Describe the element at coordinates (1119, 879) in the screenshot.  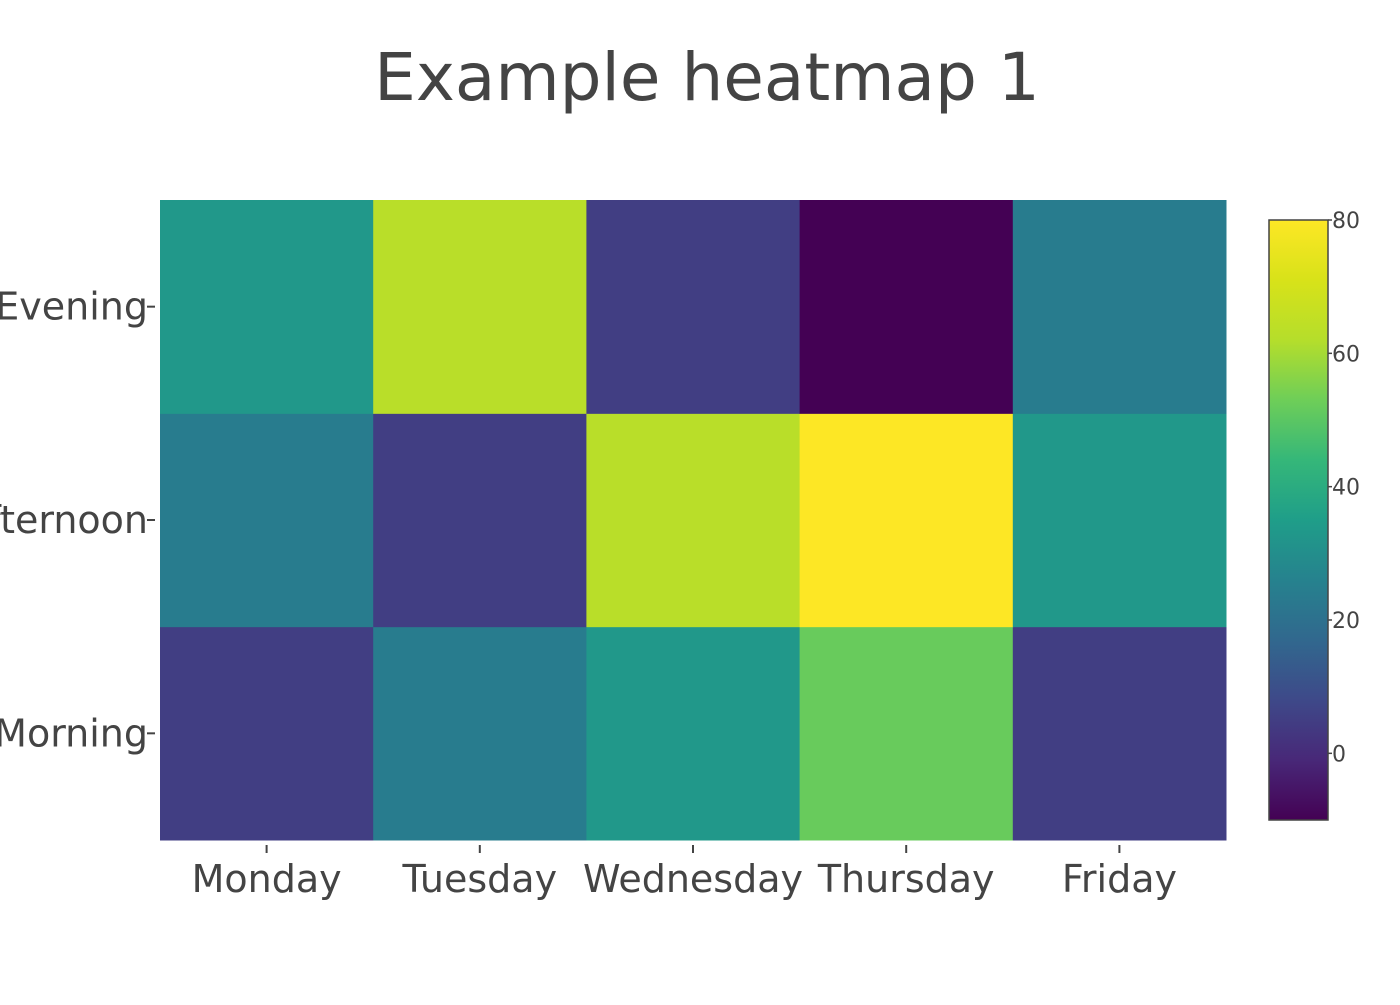
I see `x-tick-label: Friday` at that location.